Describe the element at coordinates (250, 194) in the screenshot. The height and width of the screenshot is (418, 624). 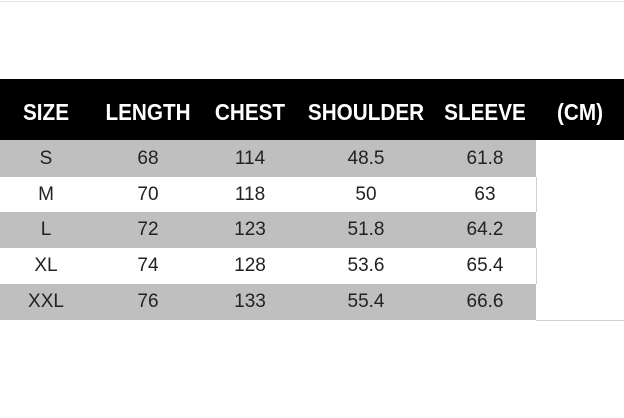
I see `cell-chest: 118` at that location.